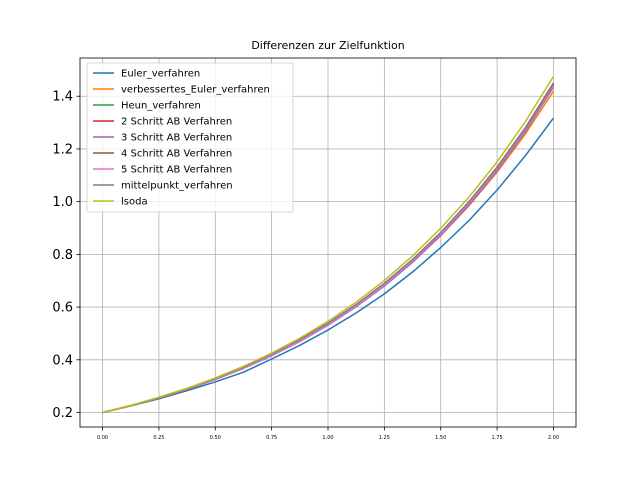  Describe the element at coordinates (62, 202) in the screenshot. I see `y-tick-label: 1.0` at that location.